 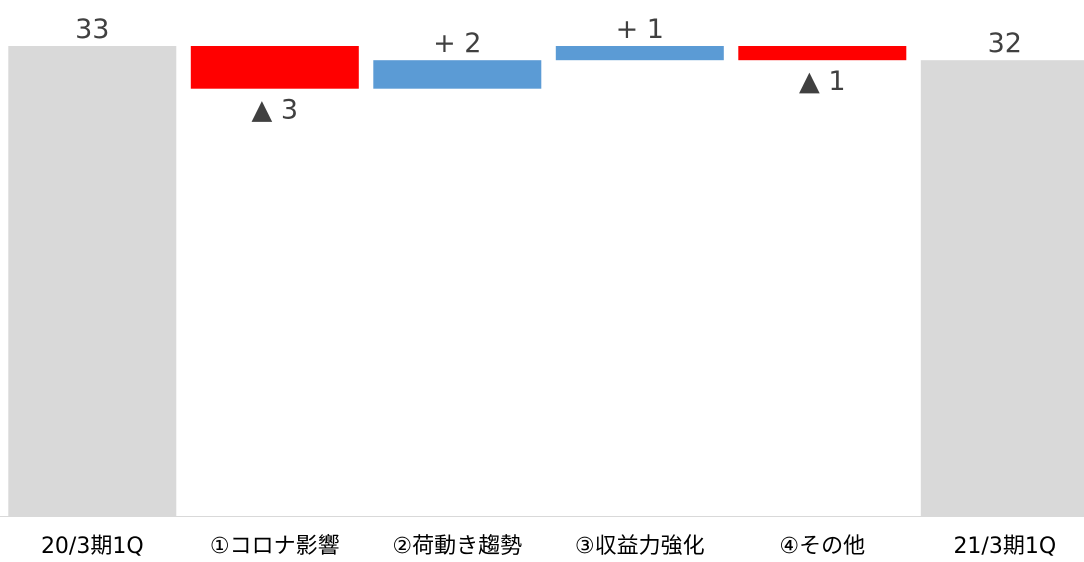 What do you see at coordinates (92, 546) in the screenshot?
I see `category-label-0: 20/3期1Q` at bounding box center [92, 546].